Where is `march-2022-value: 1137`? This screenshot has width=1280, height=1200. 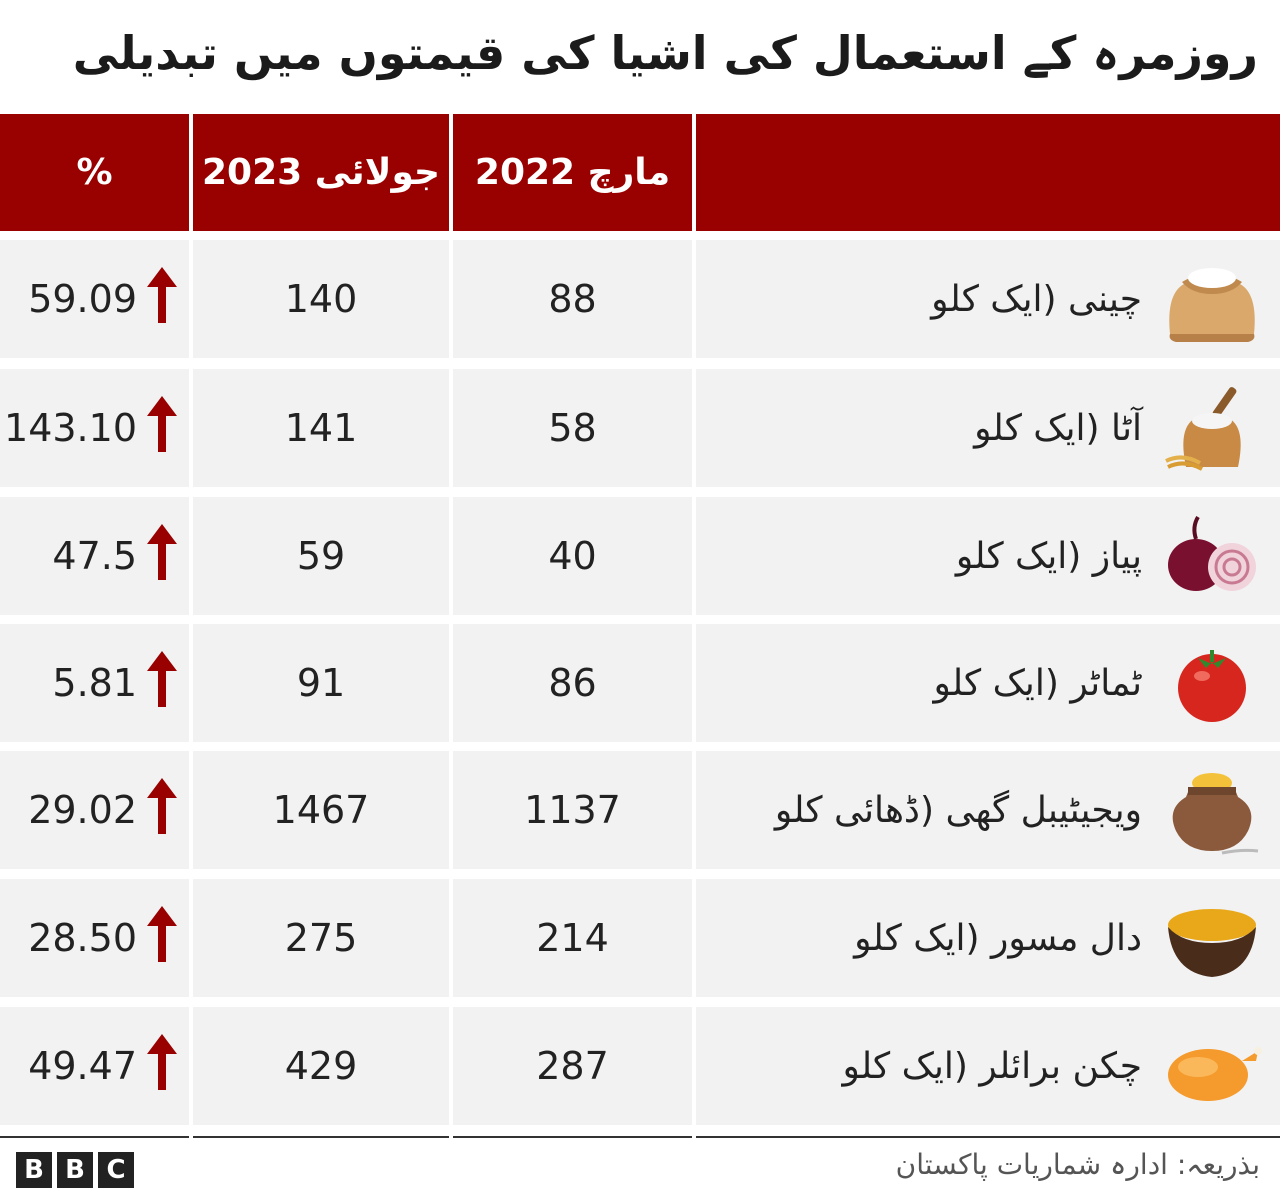 march-2022-value: 1137 is located at coordinates (572, 810).